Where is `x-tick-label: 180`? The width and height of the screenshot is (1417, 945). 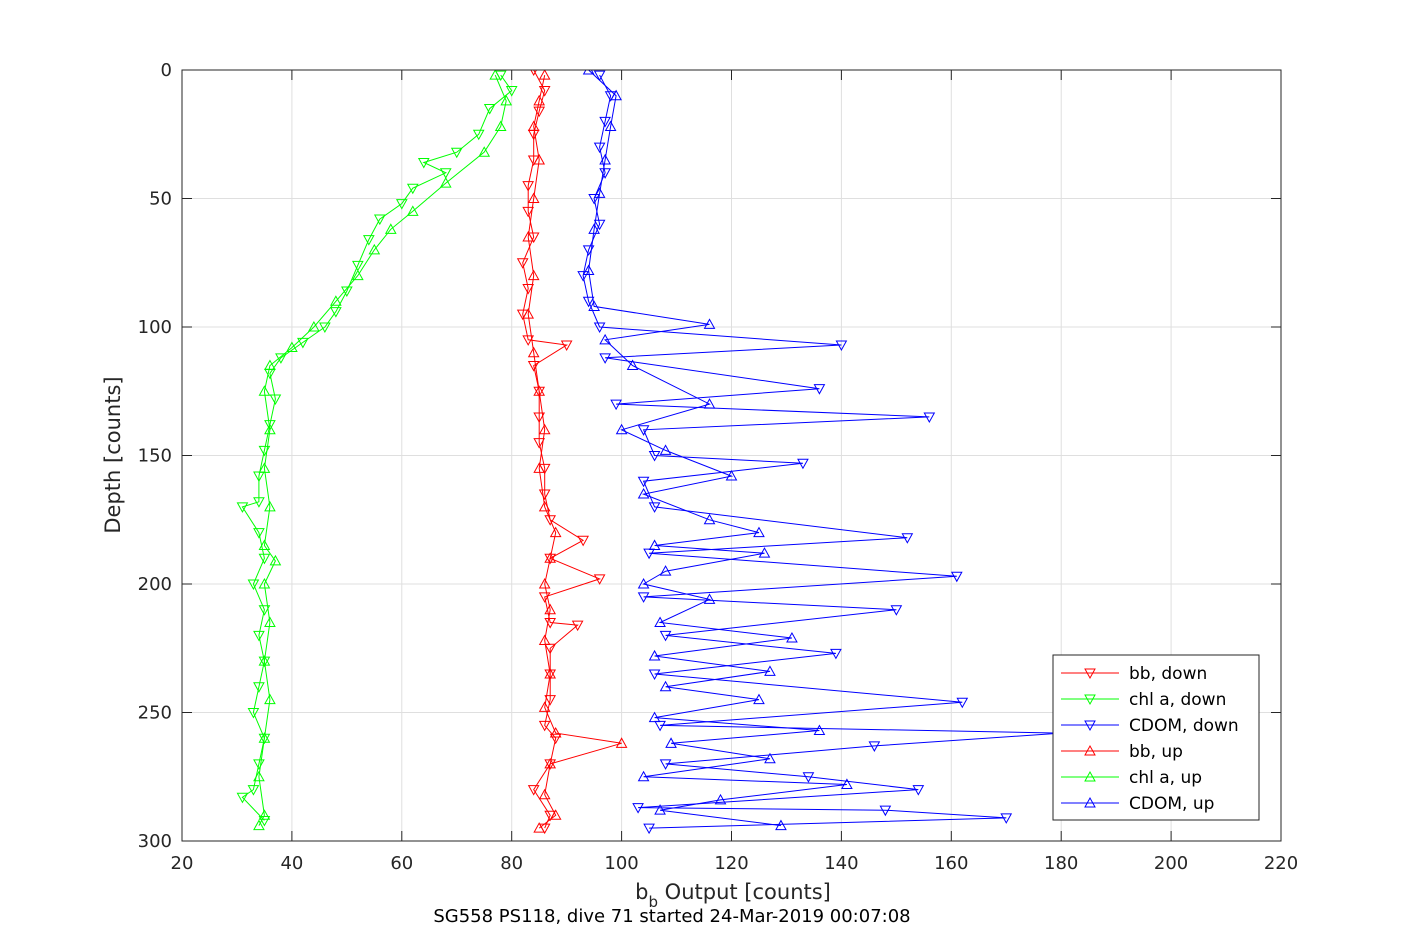 x-tick-label: 180 is located at coordinates (1061, 863).